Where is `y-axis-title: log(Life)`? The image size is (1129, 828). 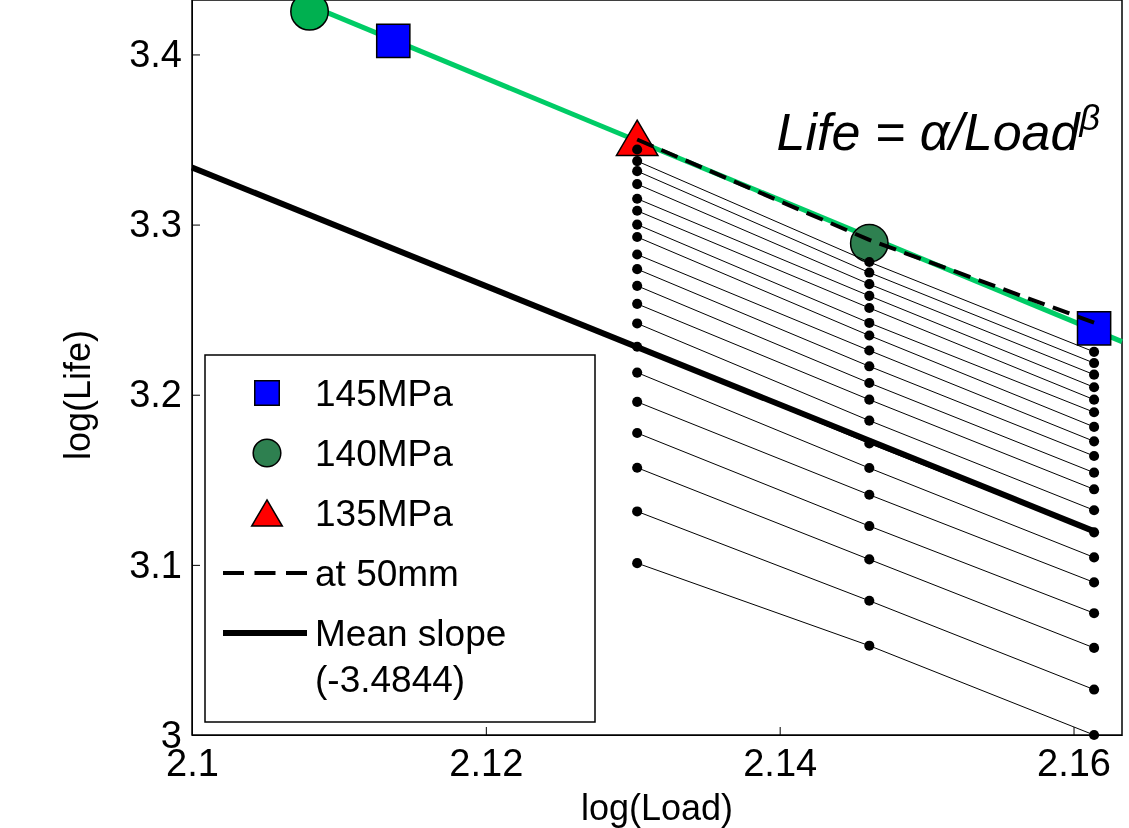 y-axis-title: log(Life) is located at coordinates (77, 395).